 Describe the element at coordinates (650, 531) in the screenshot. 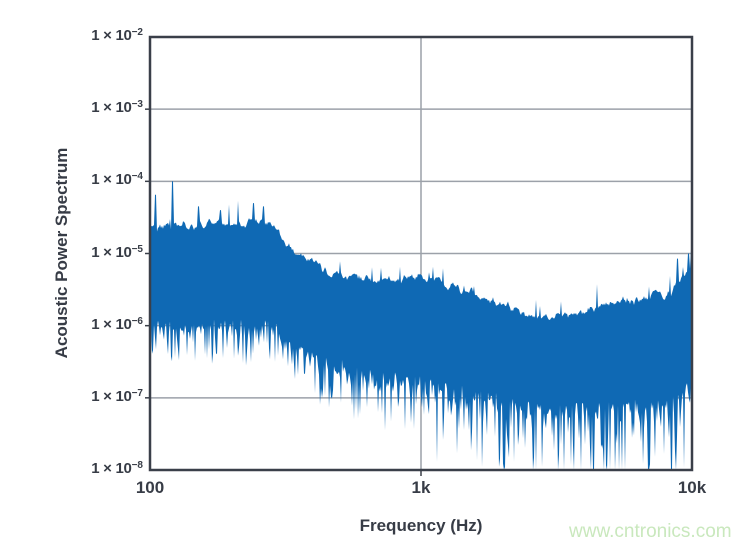

I see `watermark-text: www.cntronics.com` at that location.